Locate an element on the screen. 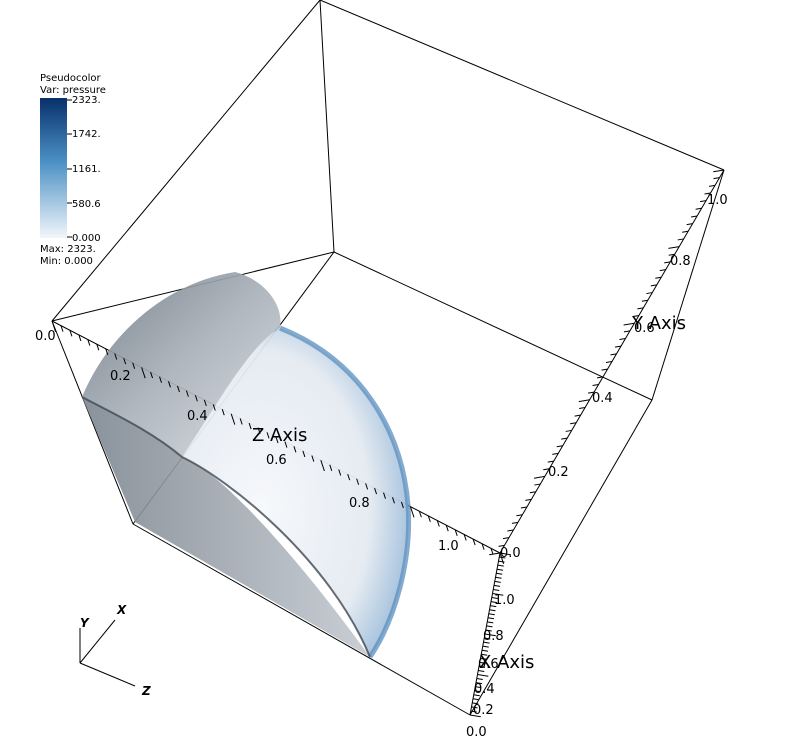 The width and height of the screenshot is (798, 738). x-tick-label: 0.6 is located at coordinates (488, 664).